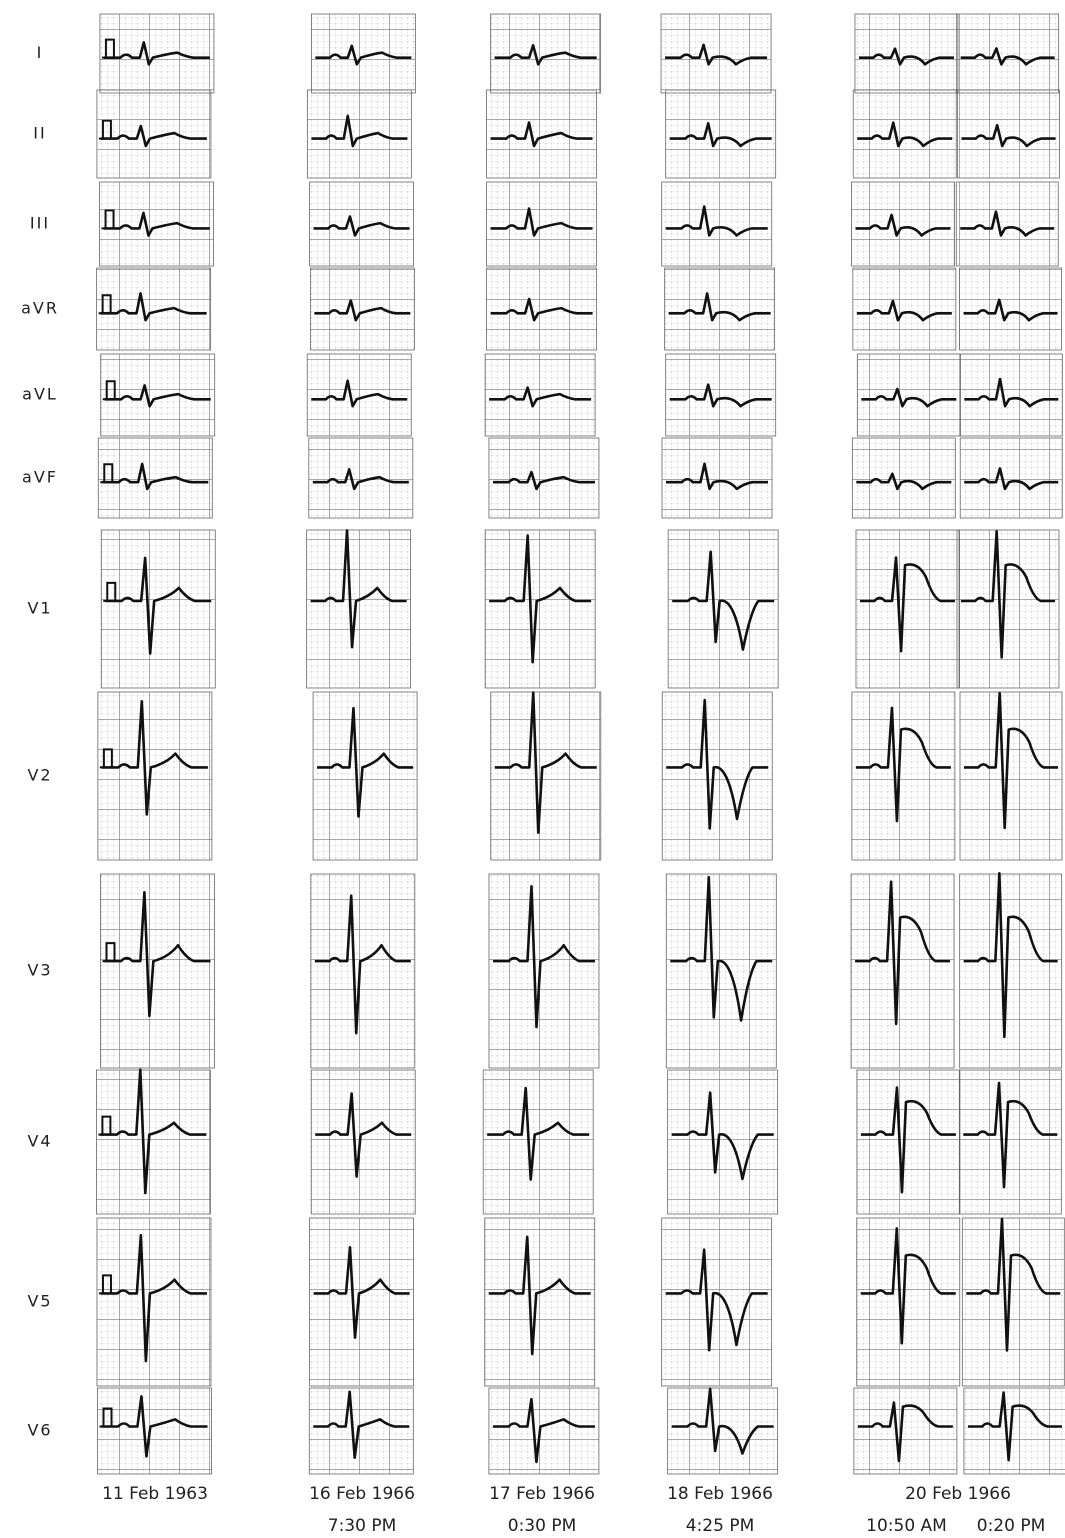  Describe the element at coordinates (39, 1430) in the screenshot. I see `lead-label: V6` at that location.